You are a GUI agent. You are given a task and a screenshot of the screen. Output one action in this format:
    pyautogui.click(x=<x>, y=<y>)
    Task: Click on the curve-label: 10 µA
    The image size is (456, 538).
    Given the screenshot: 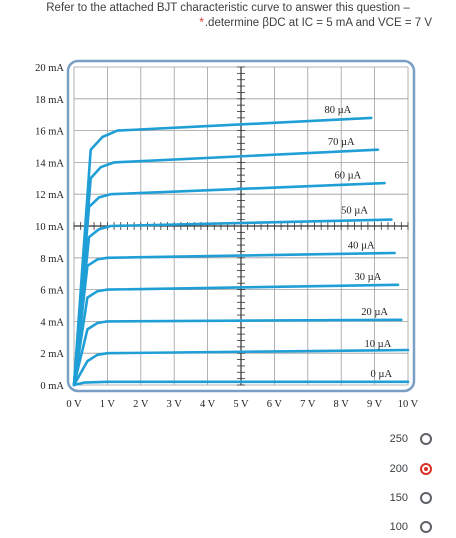 What is the action you would take?
    pyautogui.click(x=378, y=344)
    